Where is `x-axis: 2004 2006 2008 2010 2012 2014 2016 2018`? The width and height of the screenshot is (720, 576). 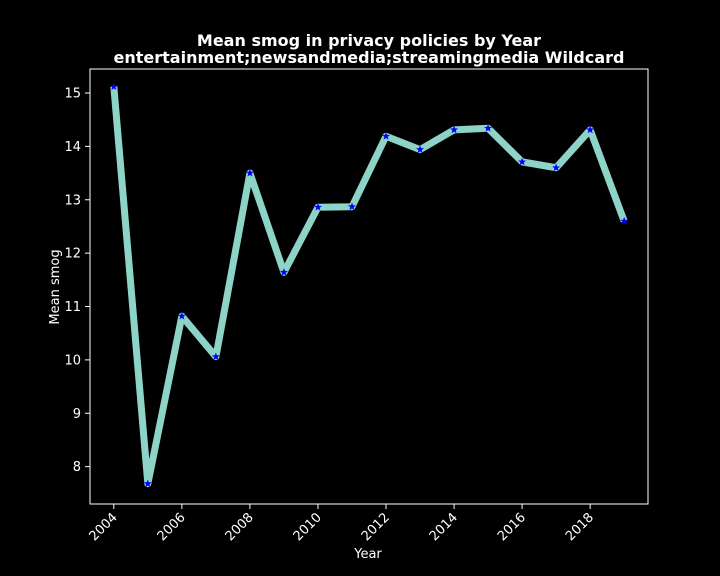
x-axis: 2004 2006 2008 2010 2012 2014 2016 2018 is located at coordinates (342, 524).